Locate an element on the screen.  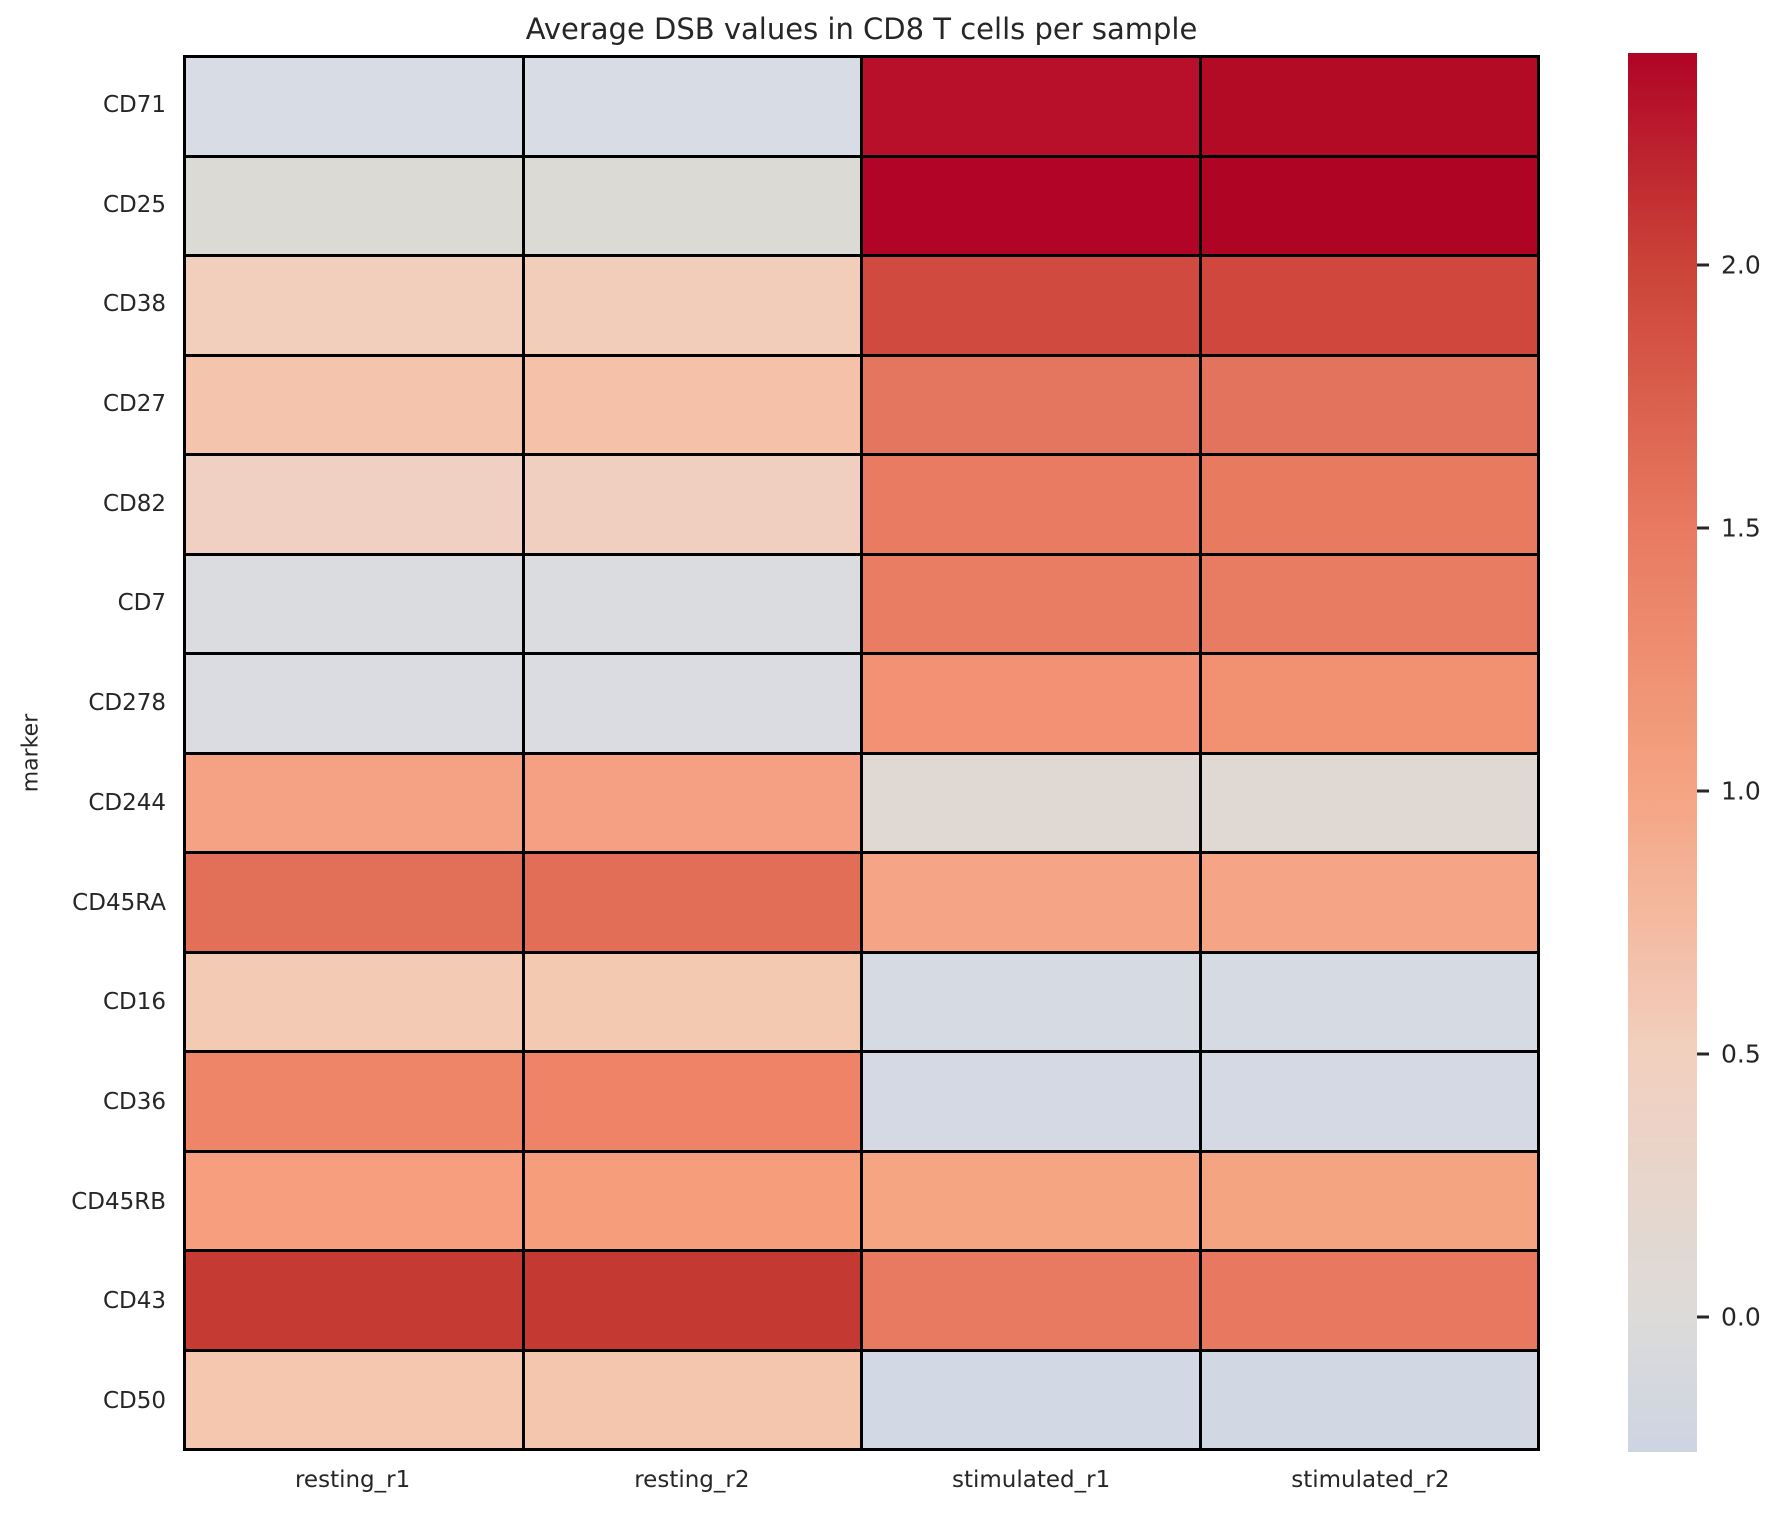
x-tick-label: stimulated_r2 is located at coordinates (1370, 1480).